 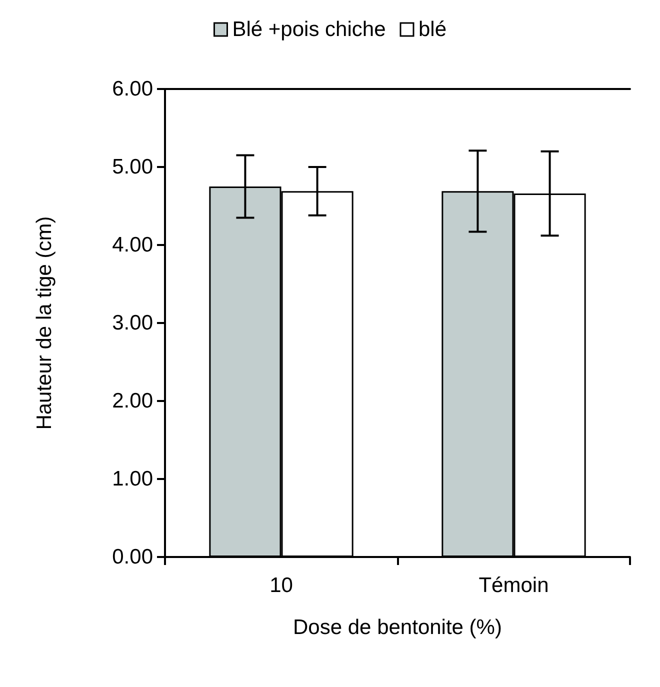 I want to click on y-tick-label: 2.00, so click(x=132, y=401).